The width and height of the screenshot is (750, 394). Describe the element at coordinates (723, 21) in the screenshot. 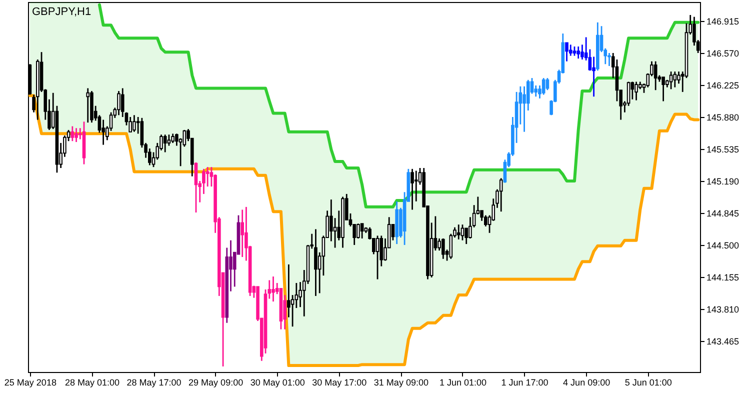

I see `y-tick-label: 146.915` at that location.